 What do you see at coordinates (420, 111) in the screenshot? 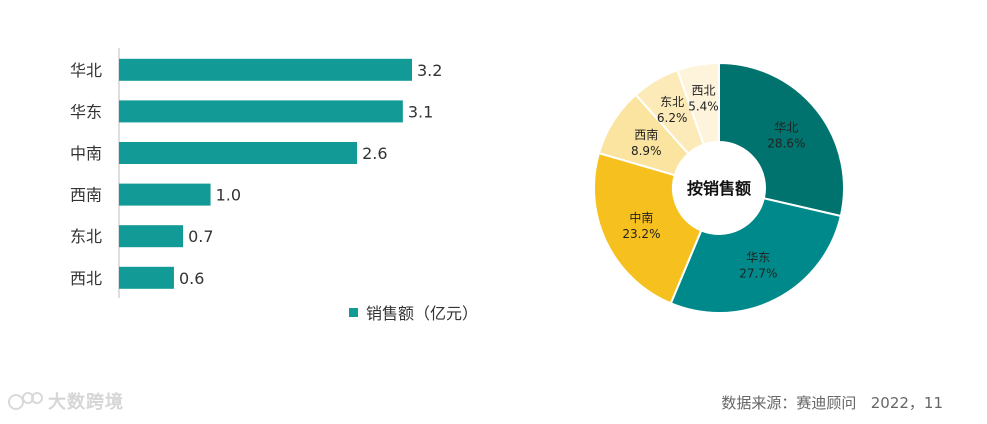
I see `bar-value-label: 3.1` at bounding box center [420, 111].